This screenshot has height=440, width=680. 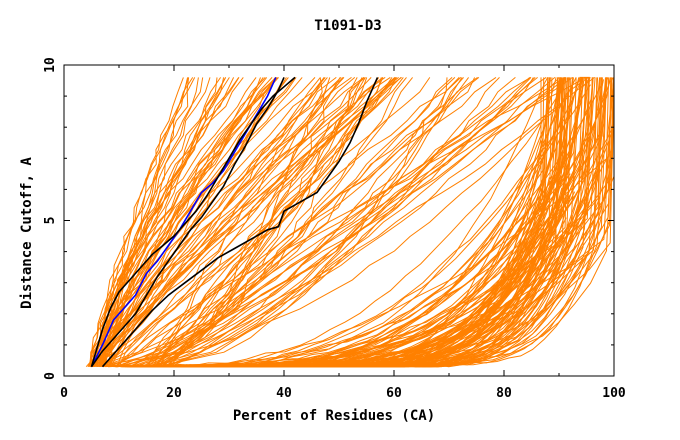 I want to click on x-tick-label: 100, so click(x=614, y=393).